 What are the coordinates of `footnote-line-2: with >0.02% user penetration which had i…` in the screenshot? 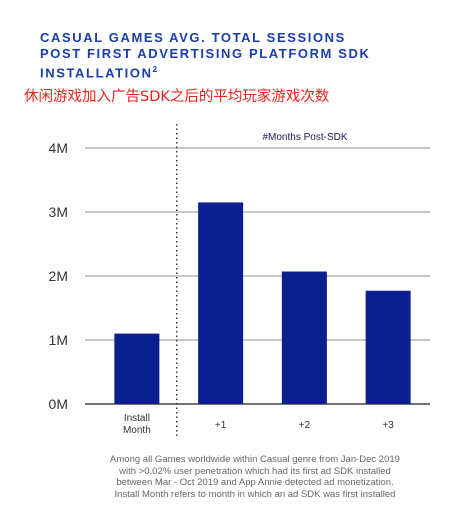 It's located at (255, 471).